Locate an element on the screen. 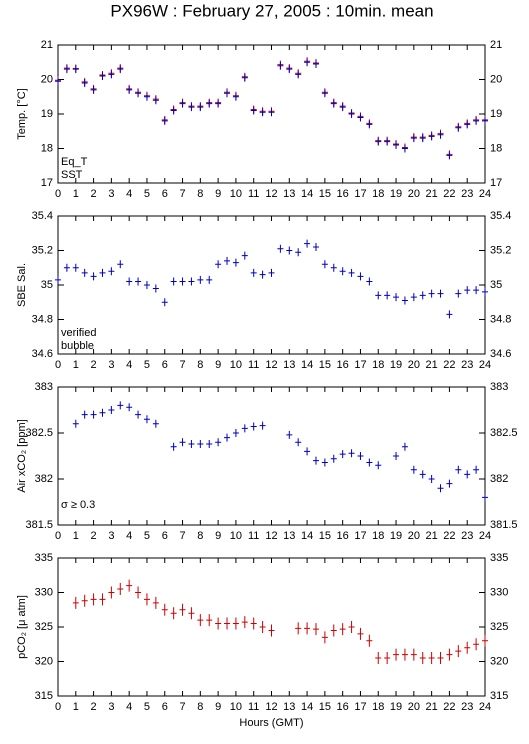  x-tick-label: 23 is located at coordinates (467, 365).